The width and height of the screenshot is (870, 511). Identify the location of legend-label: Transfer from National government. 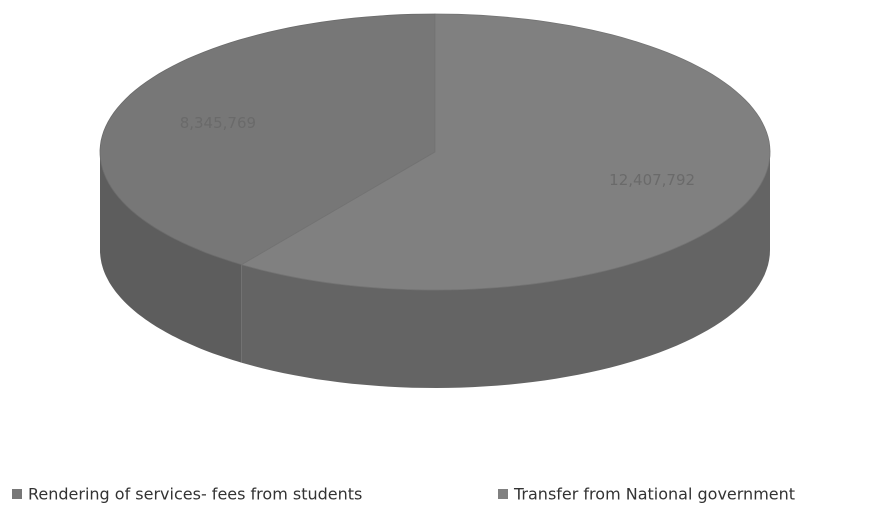
(654, 494).